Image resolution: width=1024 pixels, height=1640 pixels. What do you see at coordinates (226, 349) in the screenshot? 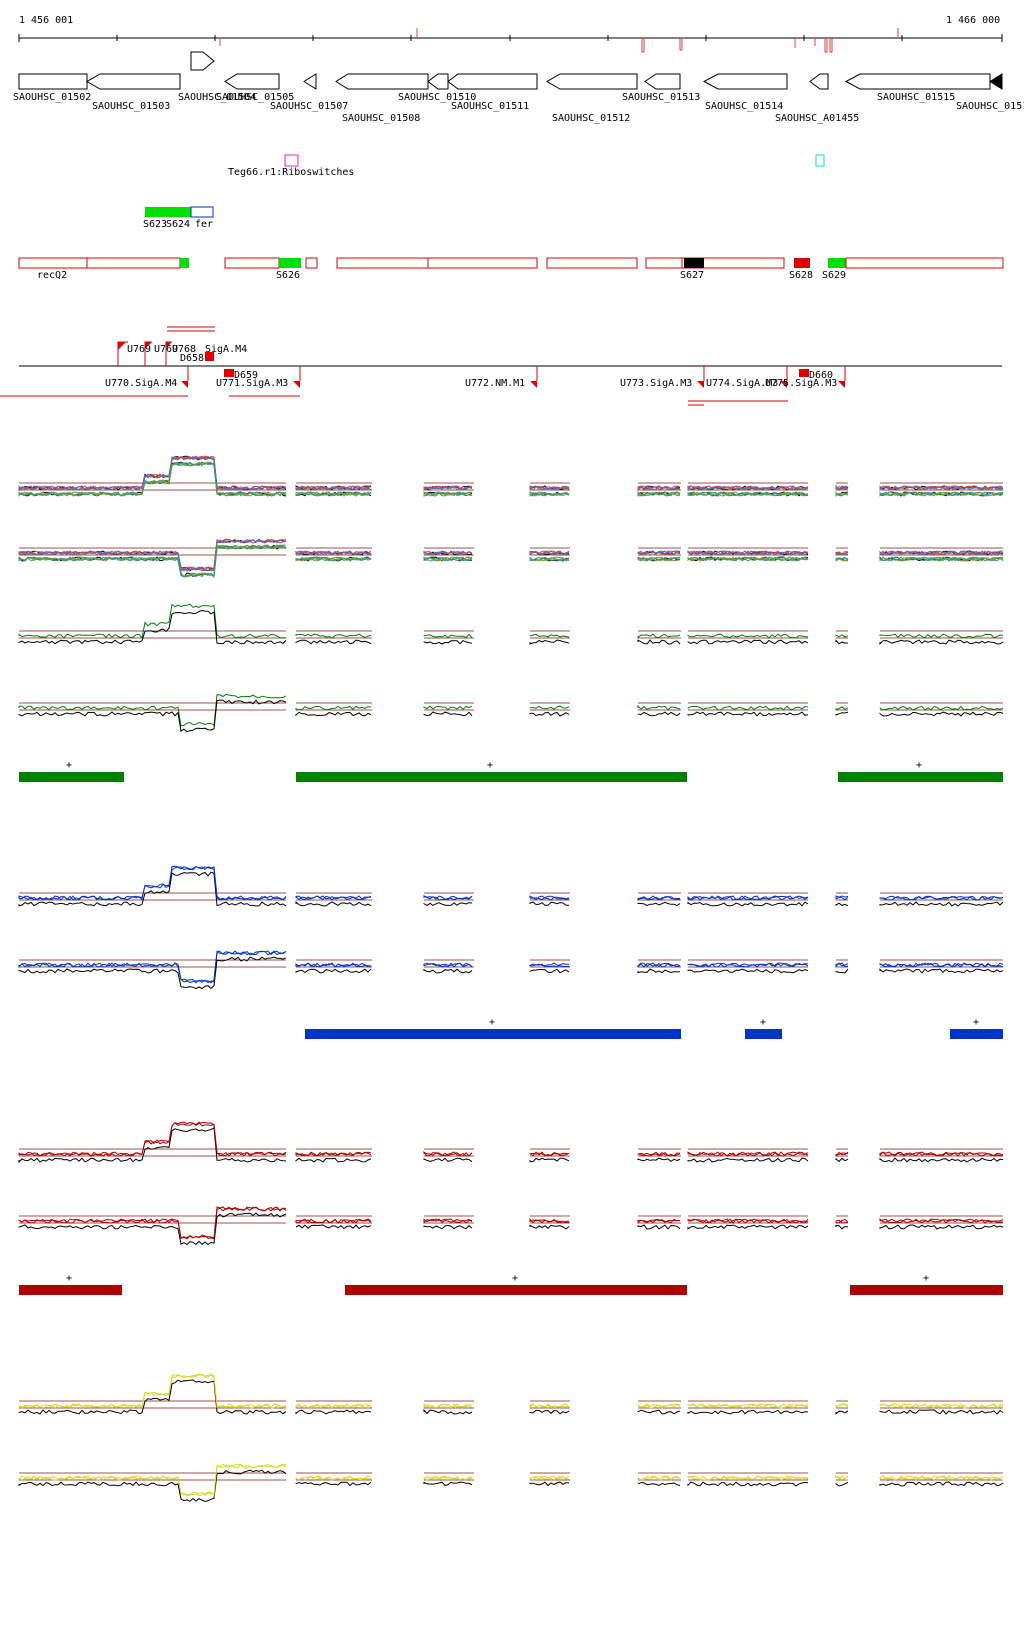
I see `promoter-label: SigA.M4` at bounding box center [226, 349].